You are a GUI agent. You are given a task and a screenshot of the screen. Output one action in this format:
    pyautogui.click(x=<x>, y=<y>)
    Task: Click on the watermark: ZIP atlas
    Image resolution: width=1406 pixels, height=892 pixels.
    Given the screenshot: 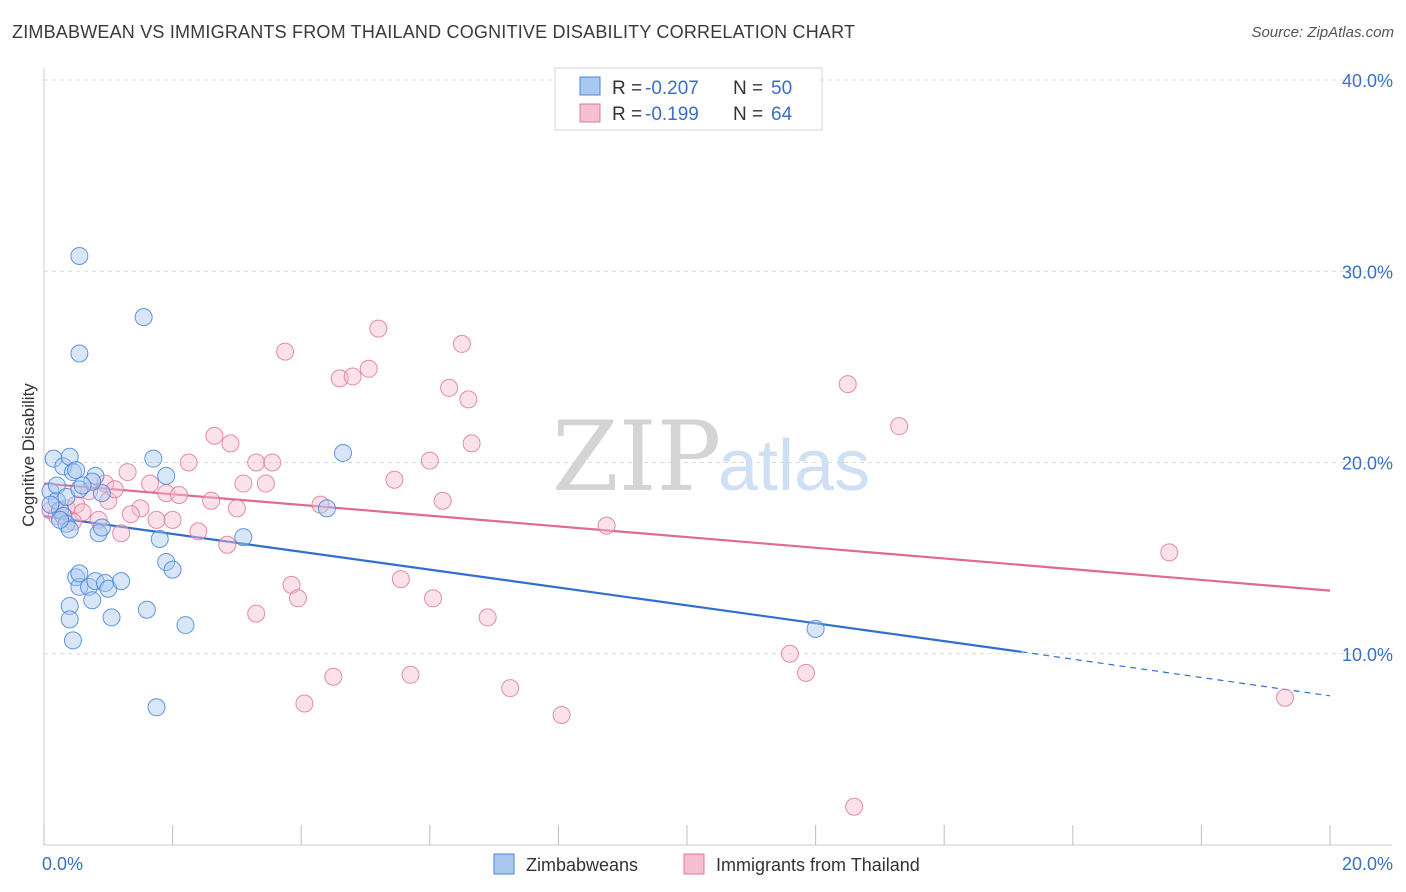 What is the action you would take?
    pyautogui.click(x=711, y=457)
    